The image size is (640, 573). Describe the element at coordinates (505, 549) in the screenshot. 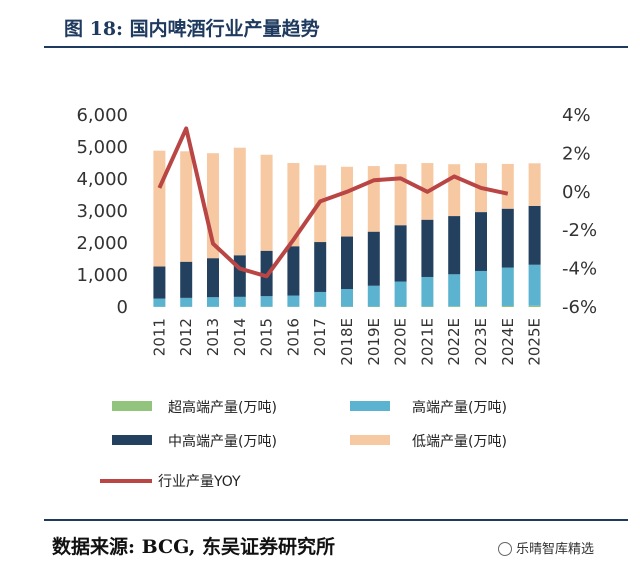

I see `wechat-icon` at that location.